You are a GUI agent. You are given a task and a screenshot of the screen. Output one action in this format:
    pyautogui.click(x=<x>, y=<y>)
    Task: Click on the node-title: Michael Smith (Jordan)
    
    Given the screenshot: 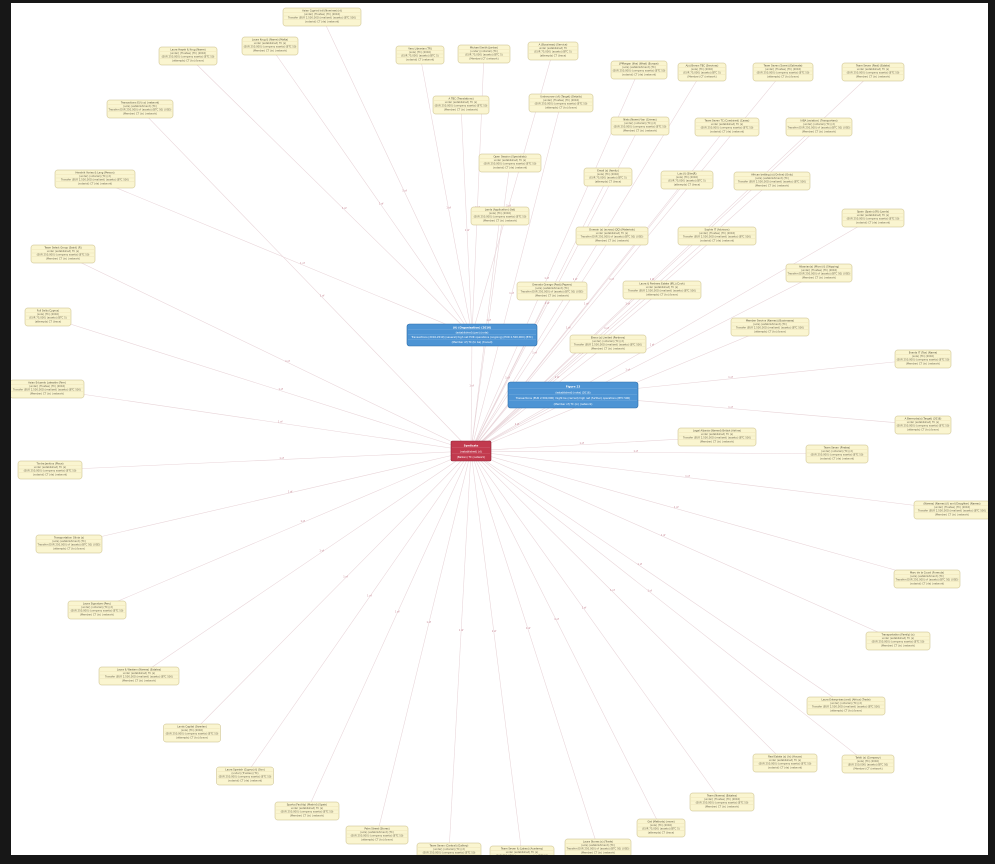 What is the action you would take?
    pyautogui.click(x=484, y=47)
    